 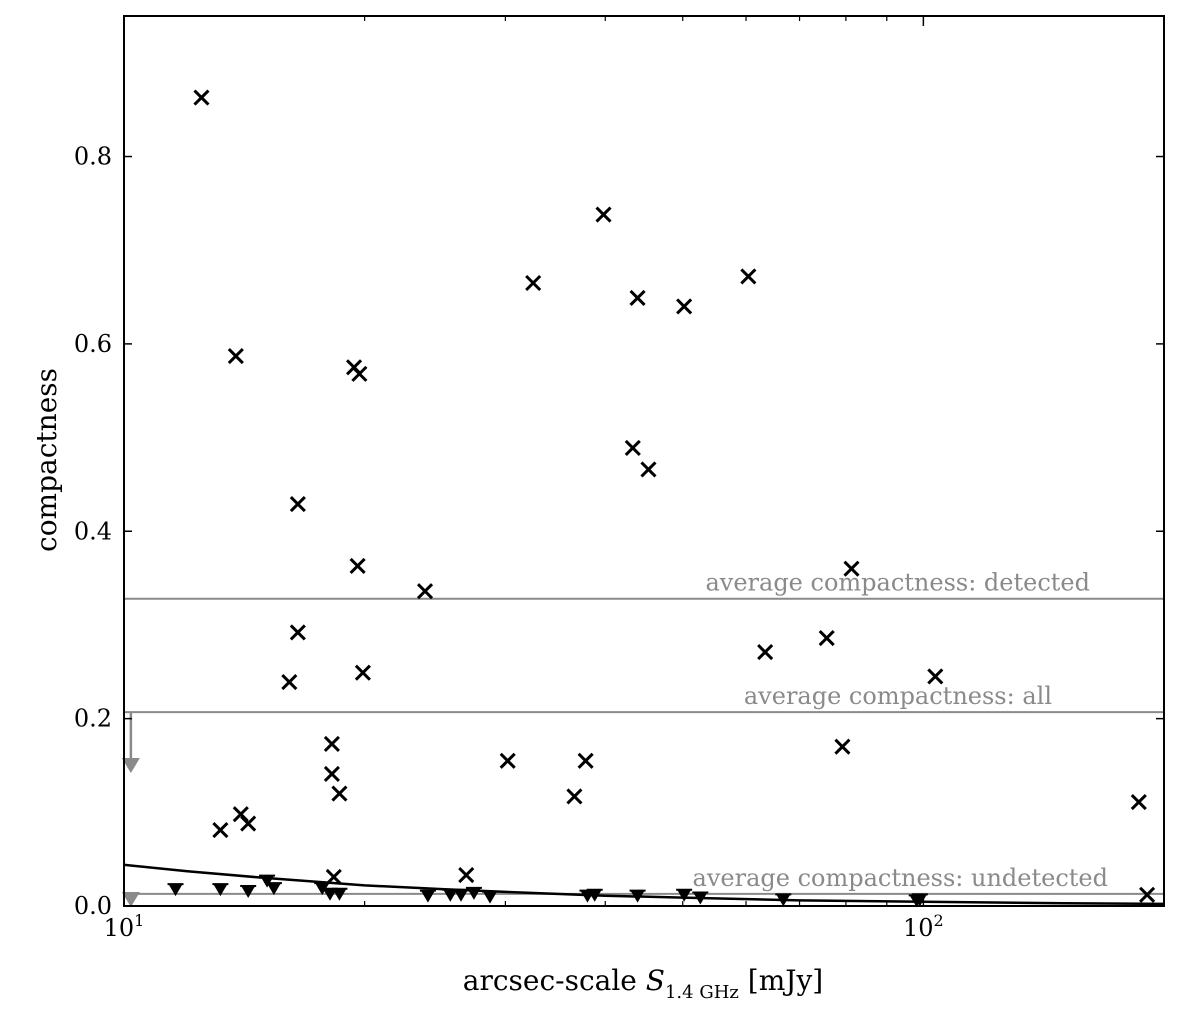 What do you see at coordinates (93, 344) in the screenshot?
I see `y-tick-label: 0.6` at bounding box center [93, 344].